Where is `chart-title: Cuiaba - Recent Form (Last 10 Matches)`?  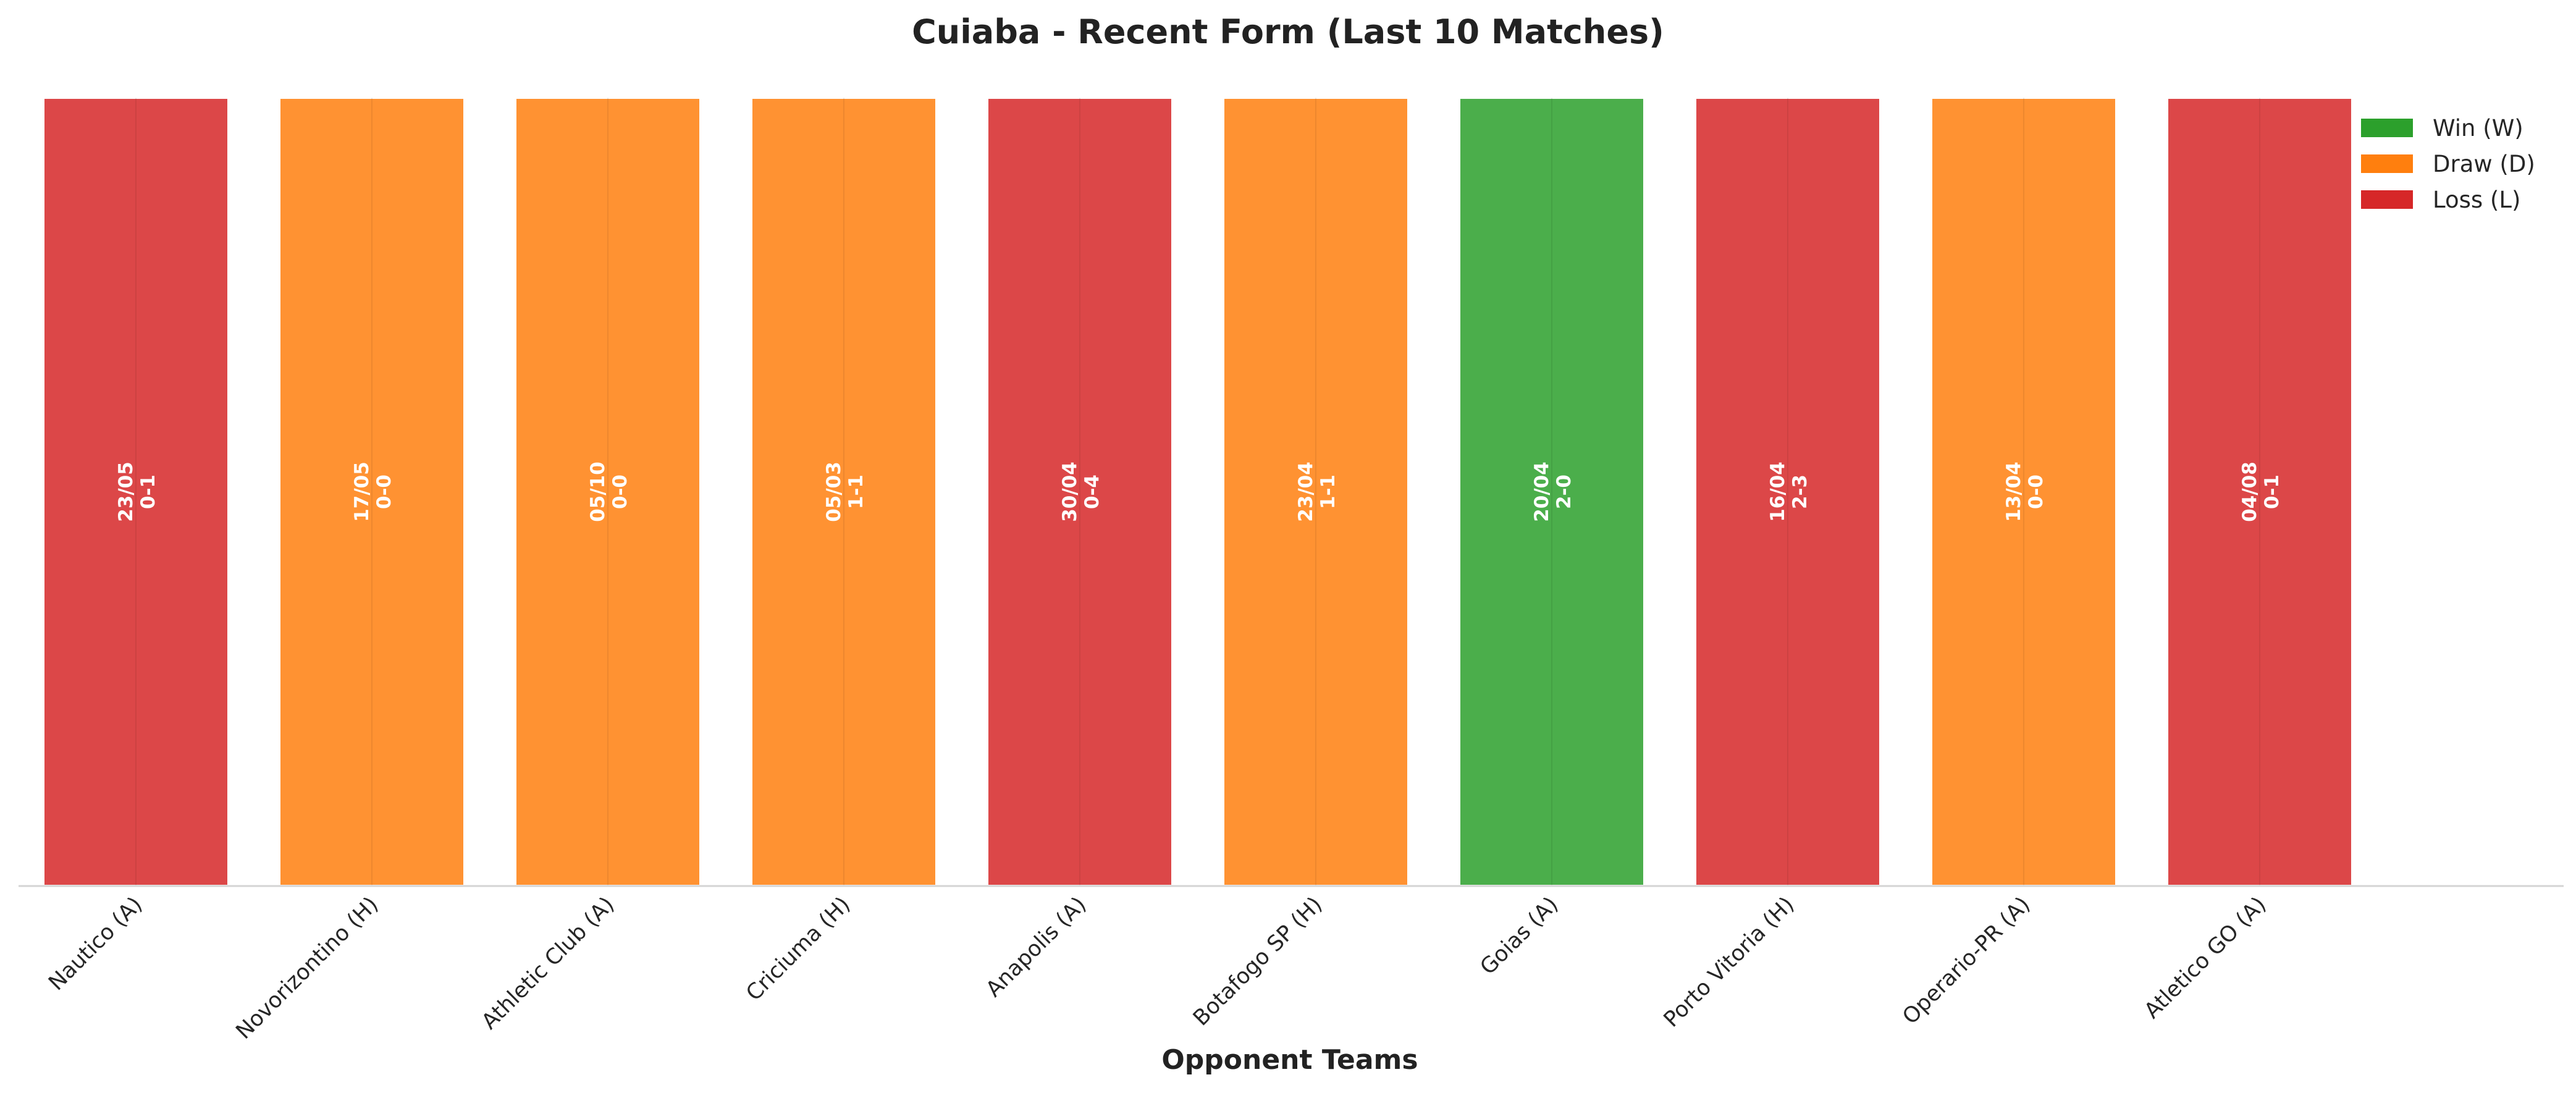
chart-title: Cuiaba - Recent Form (Last 10 Matches) is located at coordinates (1288, 32).